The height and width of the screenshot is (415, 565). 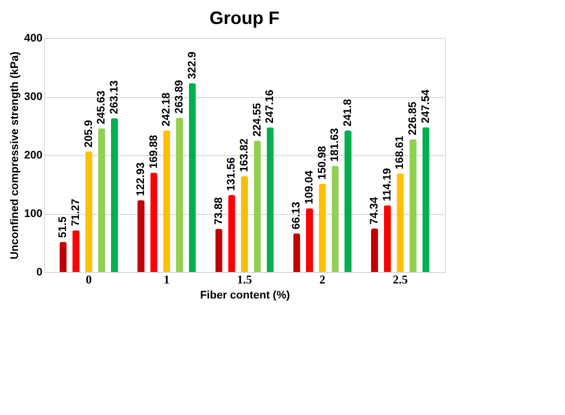 I want to click on chart-title: Group F, so click(x=245, y=18).